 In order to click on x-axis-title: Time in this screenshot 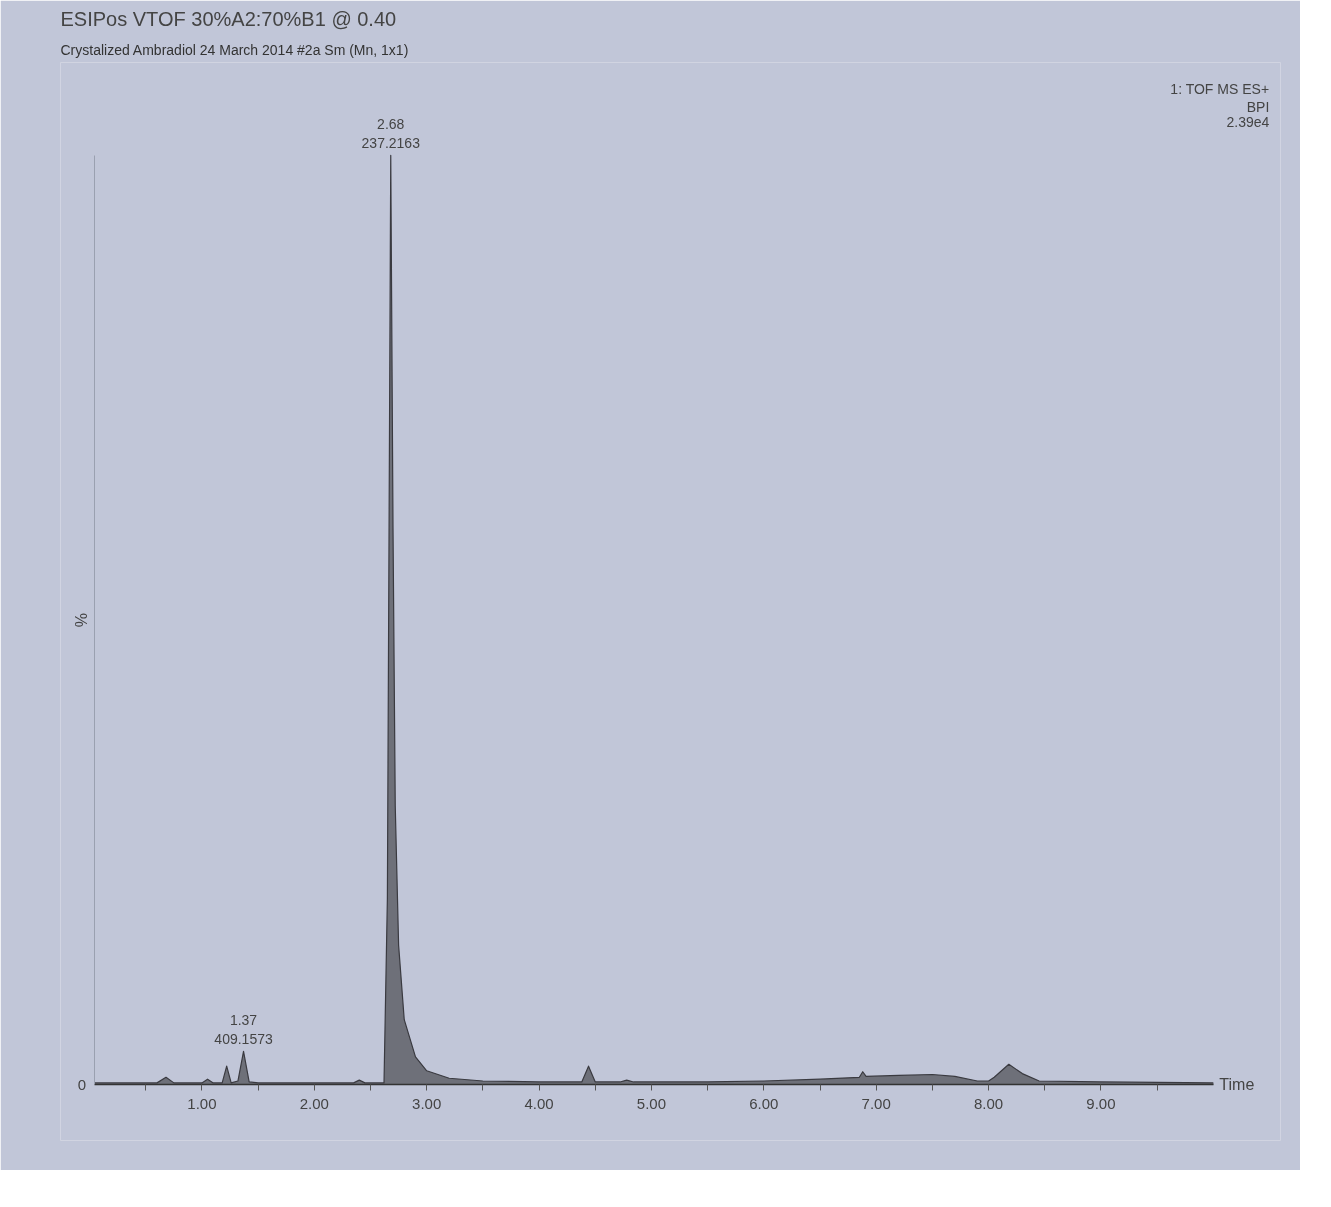, I will do `click(1237, 1085)`.